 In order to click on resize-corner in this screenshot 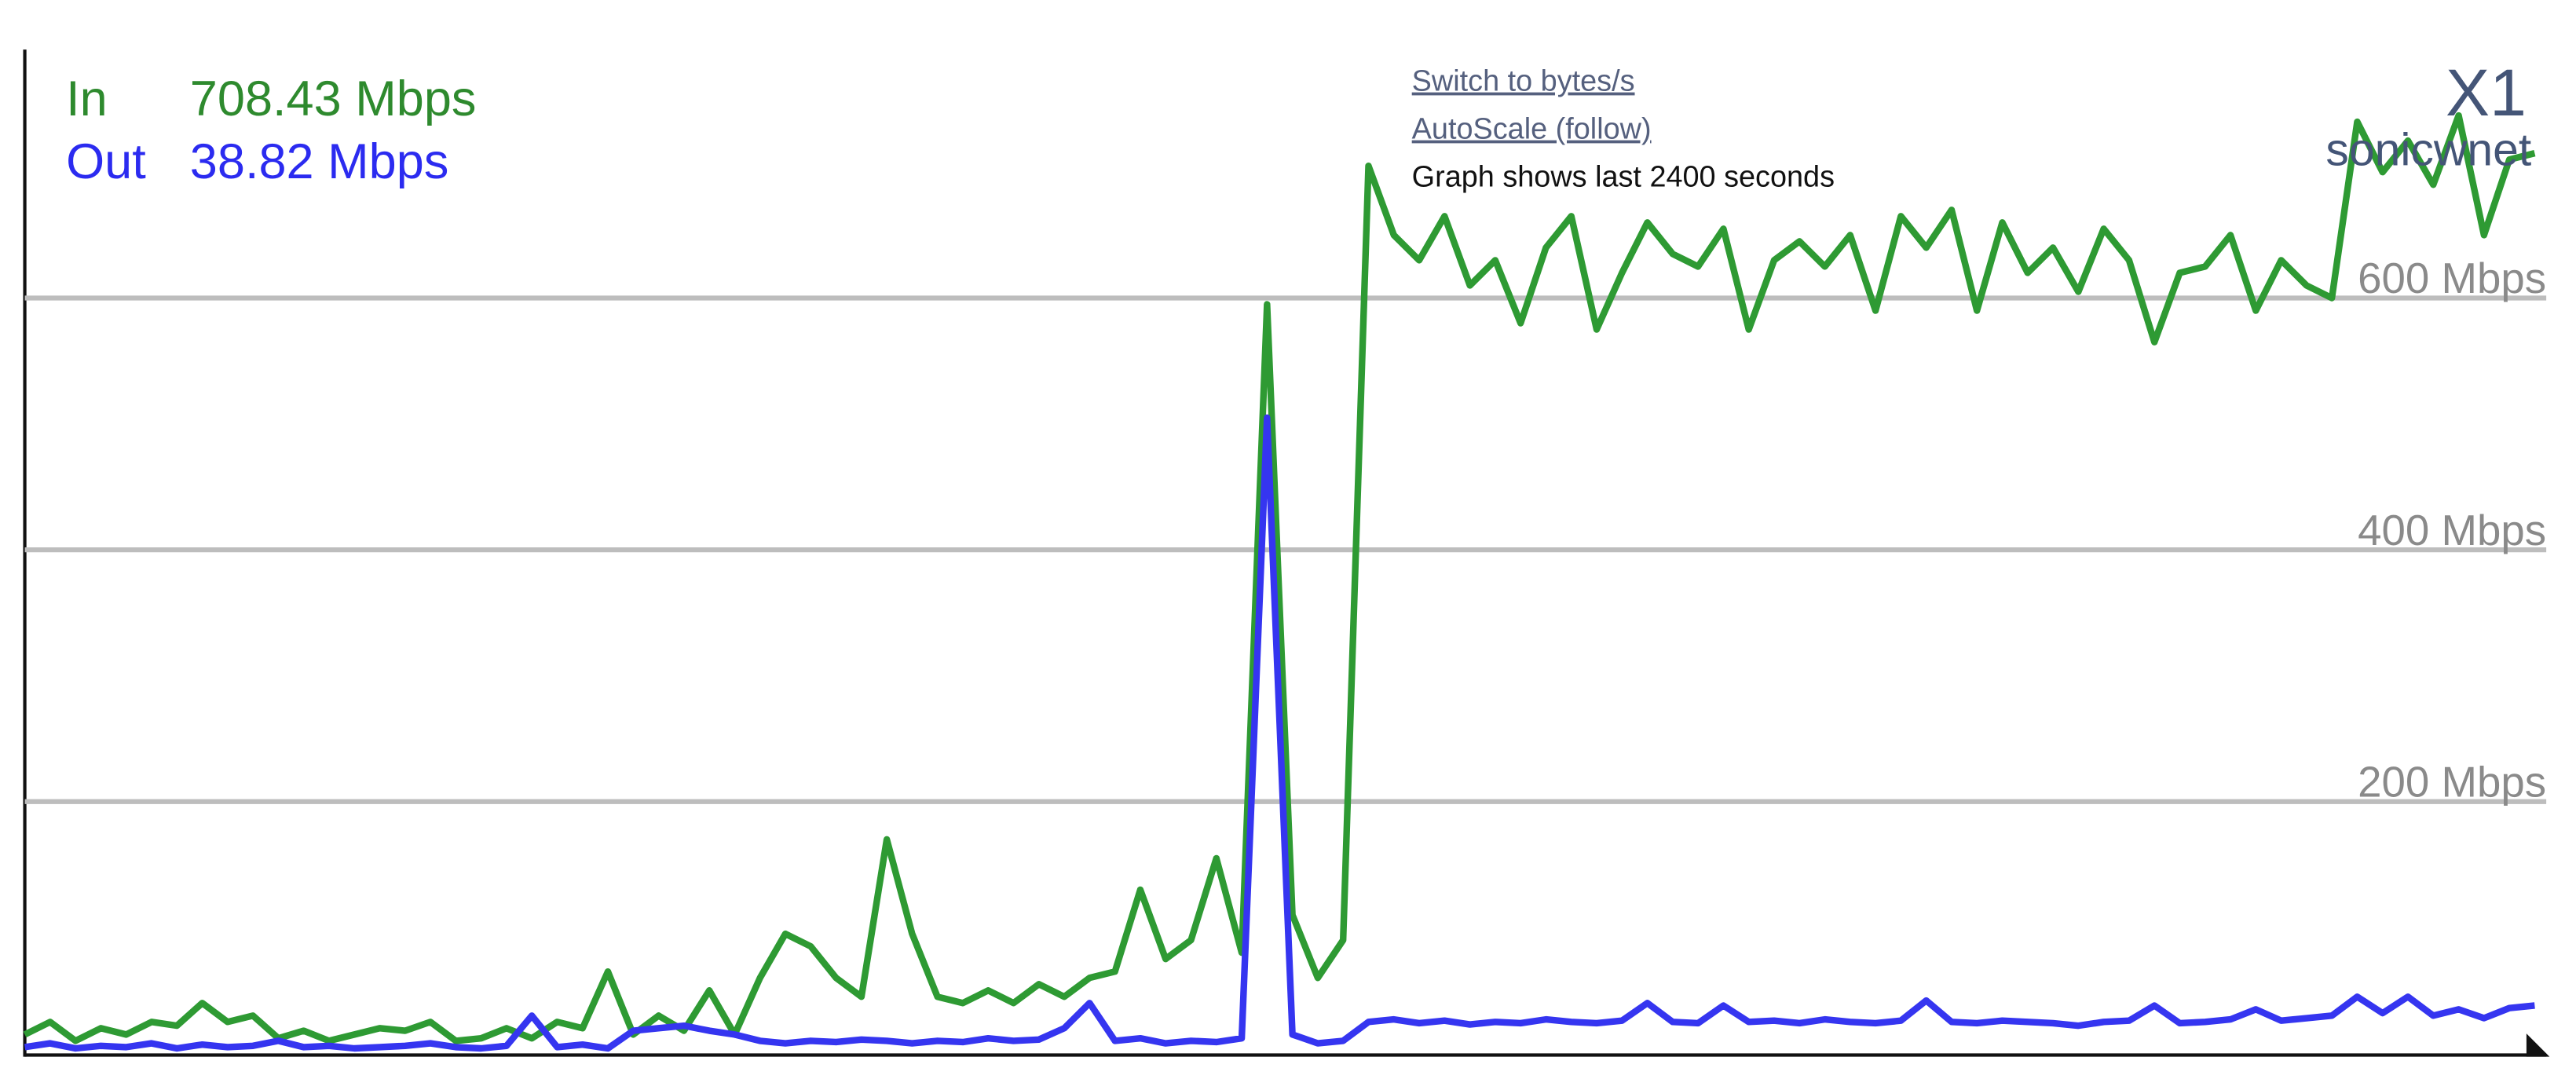, I will do `click(2538, 1045)`.